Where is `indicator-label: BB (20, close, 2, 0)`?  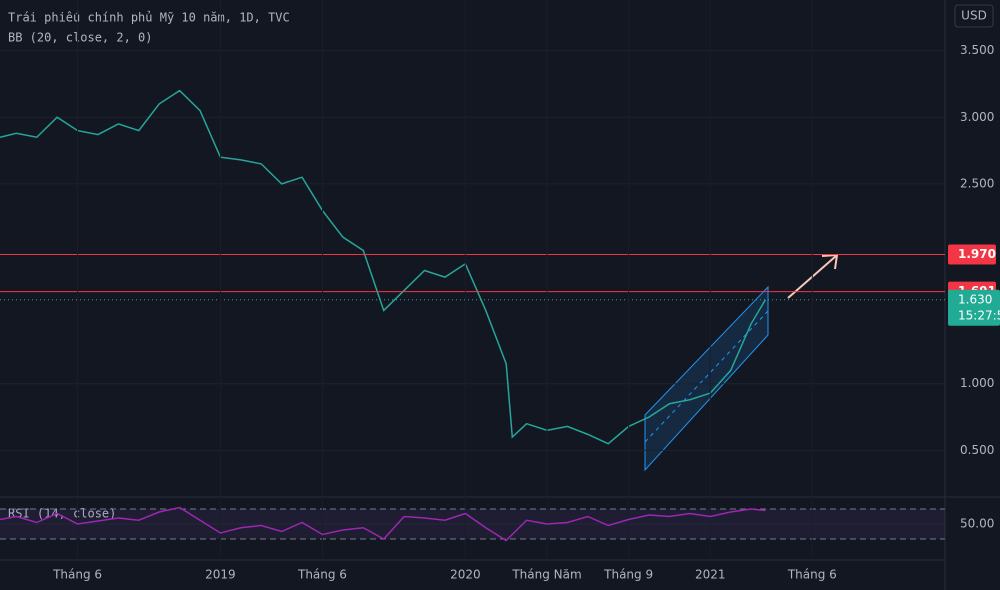
indicator-label: BB (20, close, 2, 0) is located at coordinates (80, 38).